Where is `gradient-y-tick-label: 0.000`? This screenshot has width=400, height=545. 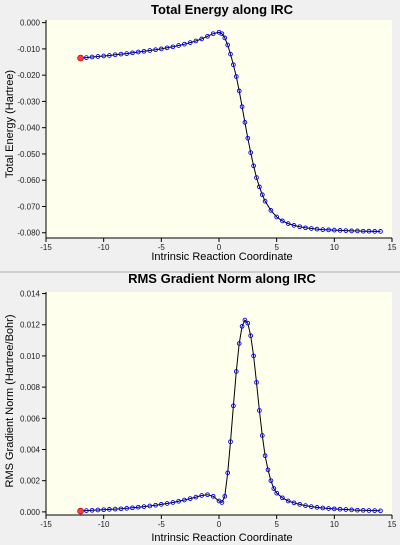 gradient-y-tick-label: 0.000 is located at coordinates (30, 512).